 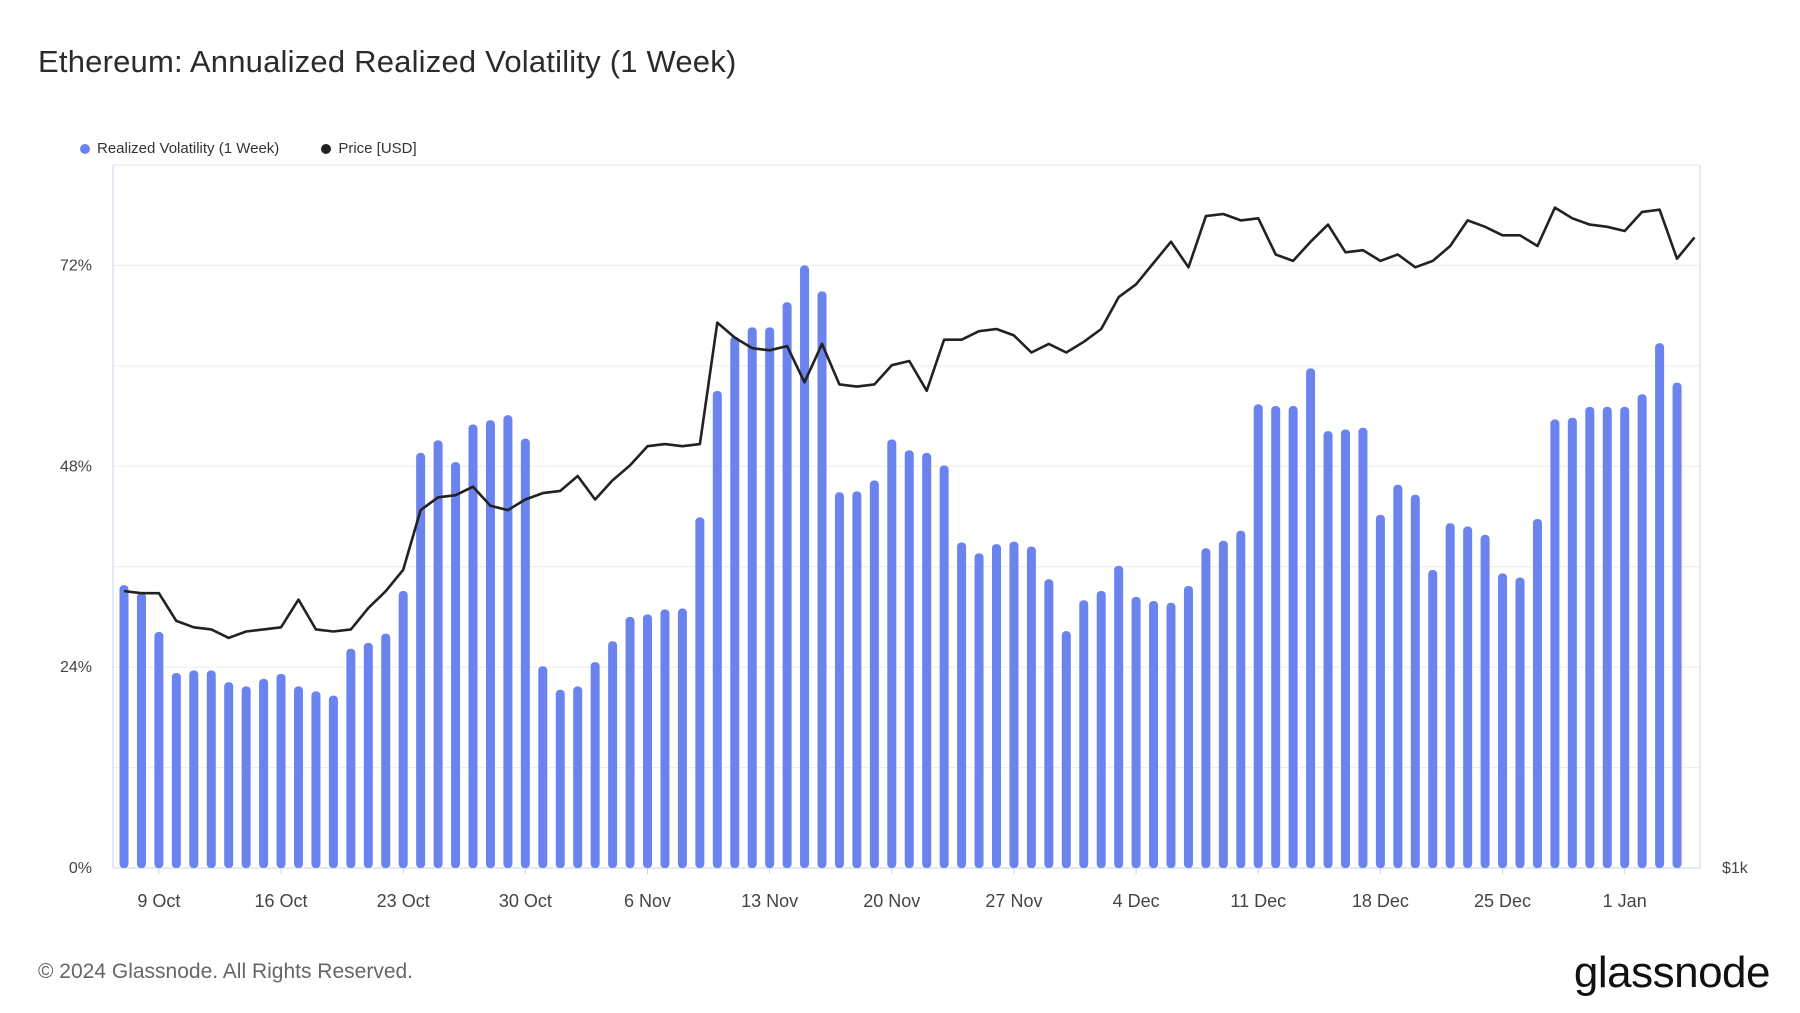 I want to click on legend: Realized Volatility (1 Week) Price [USD], so click(x=248, y=148).